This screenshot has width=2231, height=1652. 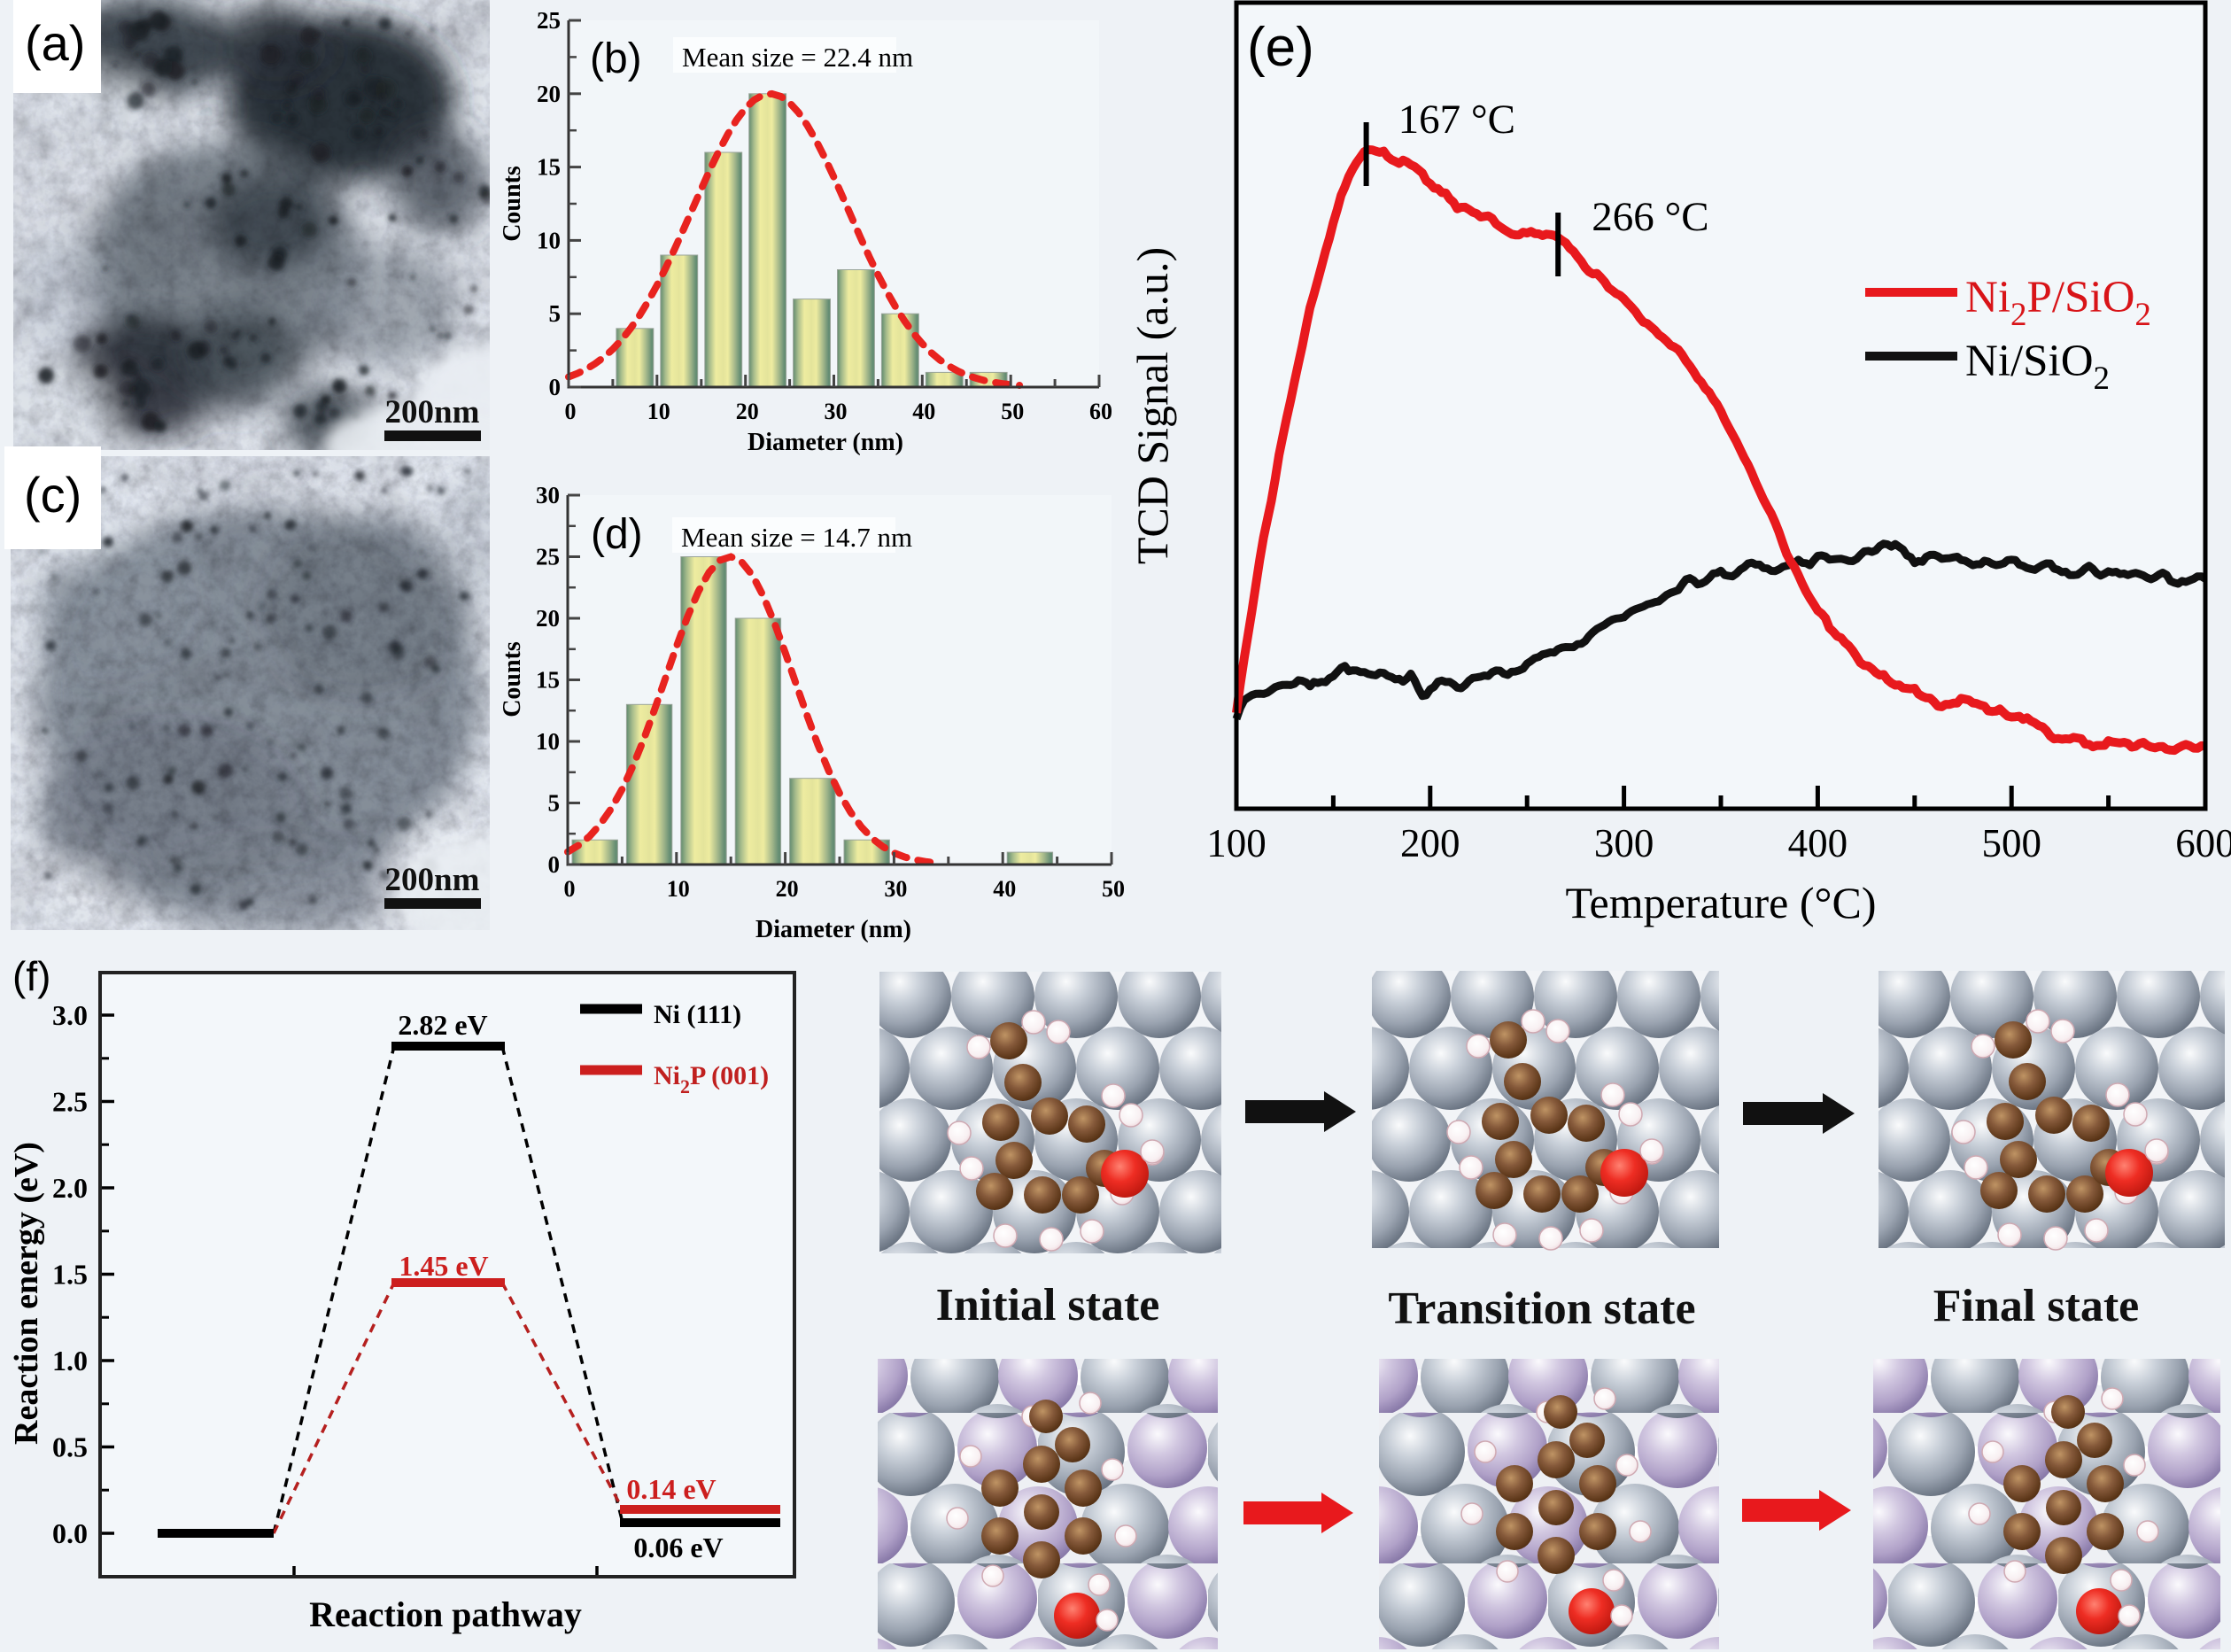 What do you see at coordinates (70, 1102) in the screenshot?
I see `svg-text: 2.5` at bounding box center [70, 1102].